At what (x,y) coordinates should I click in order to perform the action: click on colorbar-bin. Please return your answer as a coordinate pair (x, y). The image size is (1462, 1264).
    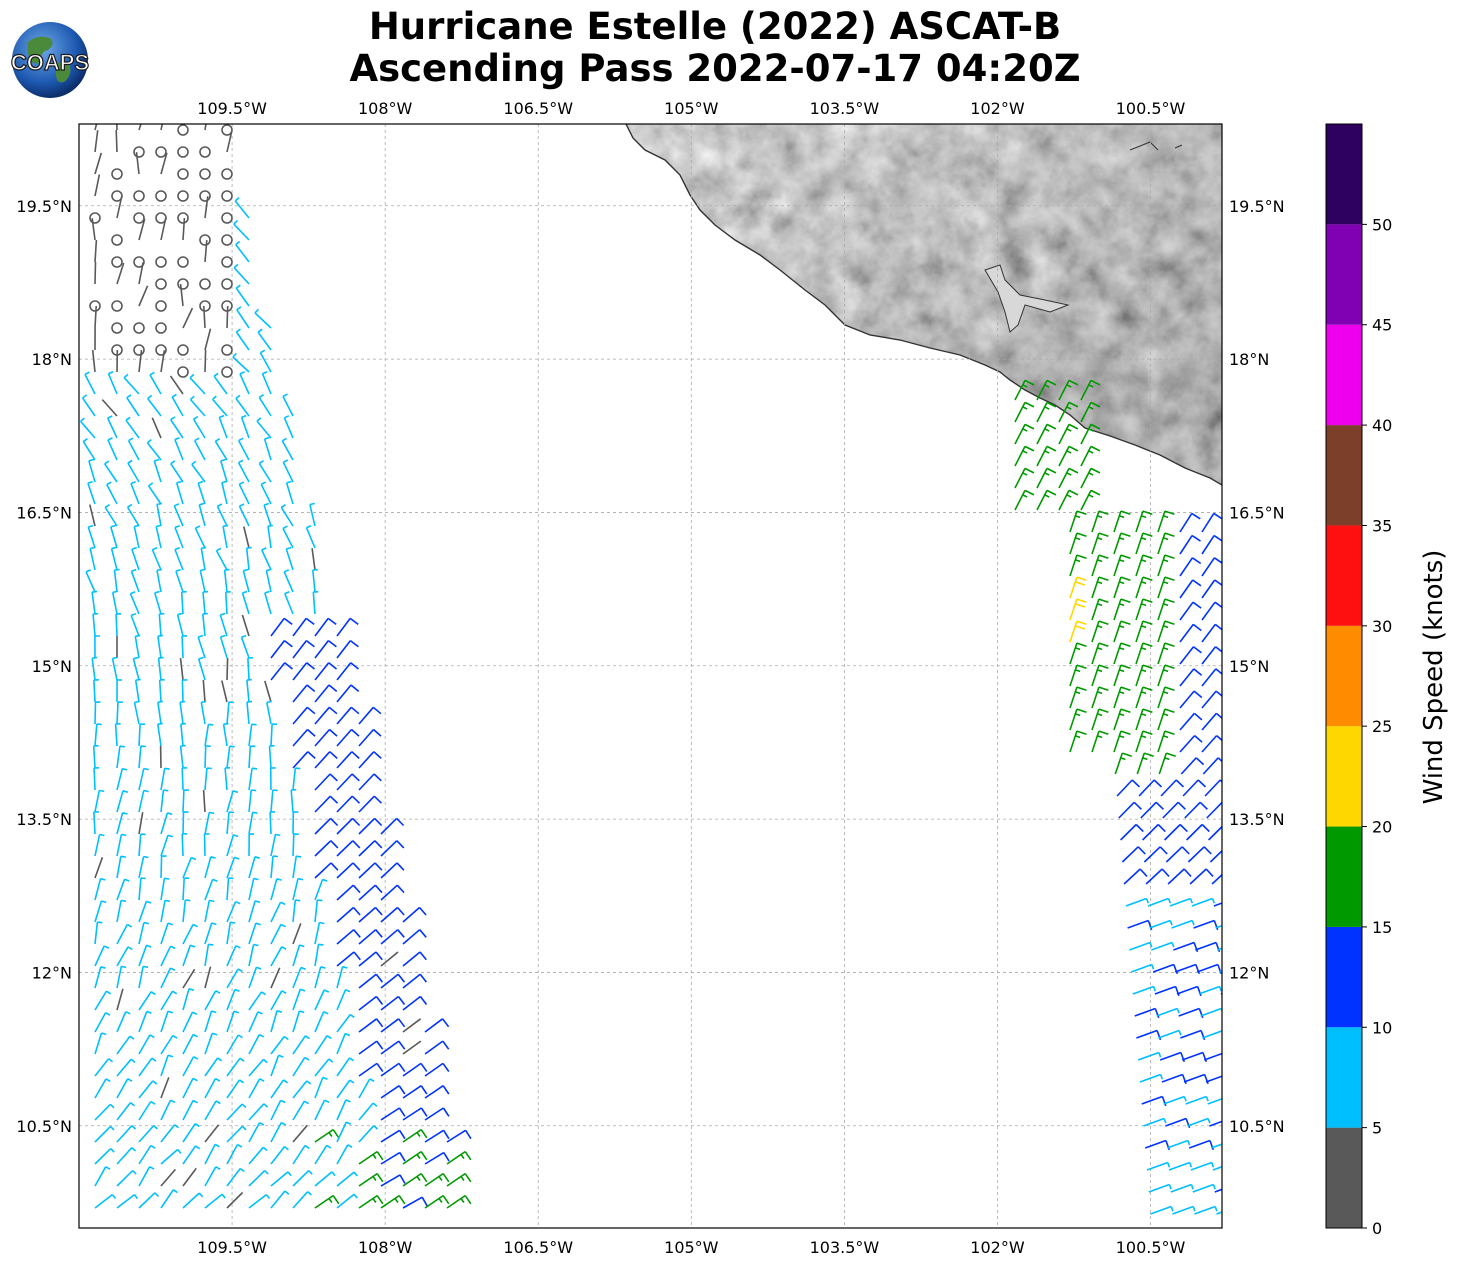
    Looking at the image, I should click on (1344, 174).